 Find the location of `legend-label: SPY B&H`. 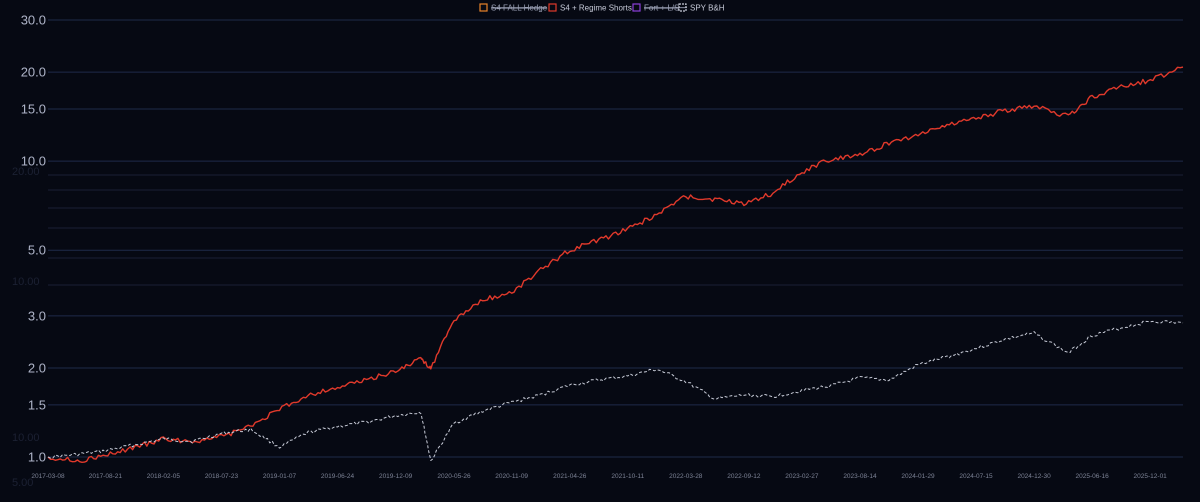

legend-label: SPY B&H is located at coordinates (707, 8).